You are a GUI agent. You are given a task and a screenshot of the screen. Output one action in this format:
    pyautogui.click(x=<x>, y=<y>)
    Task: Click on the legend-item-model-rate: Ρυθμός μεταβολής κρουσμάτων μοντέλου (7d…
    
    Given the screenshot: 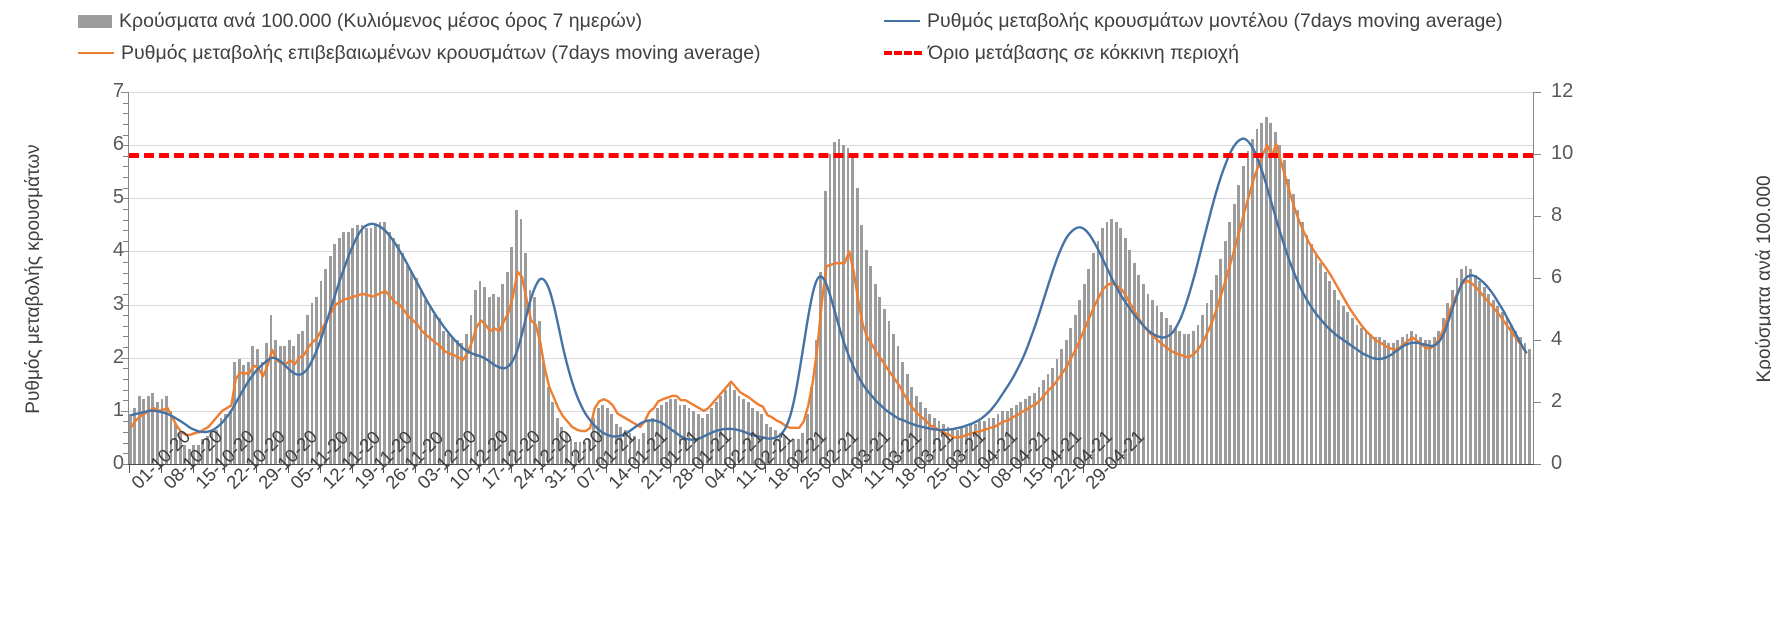 What is the action you would take?
    pyautogui.click(x=1193, y=21)
    